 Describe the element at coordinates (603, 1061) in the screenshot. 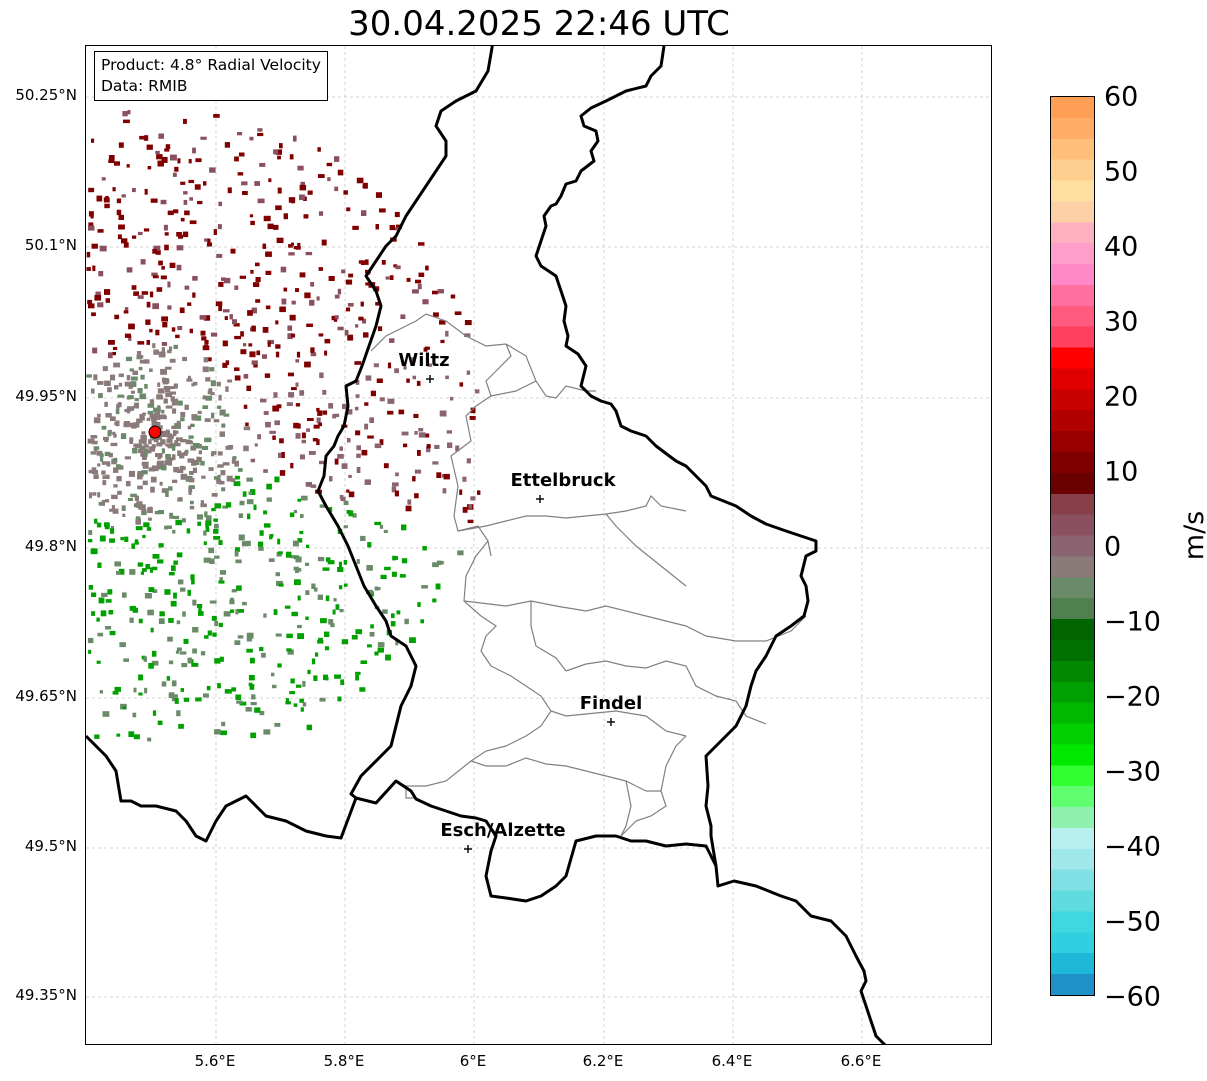

I see `lon-tick-label: 6.2°E` at that location.